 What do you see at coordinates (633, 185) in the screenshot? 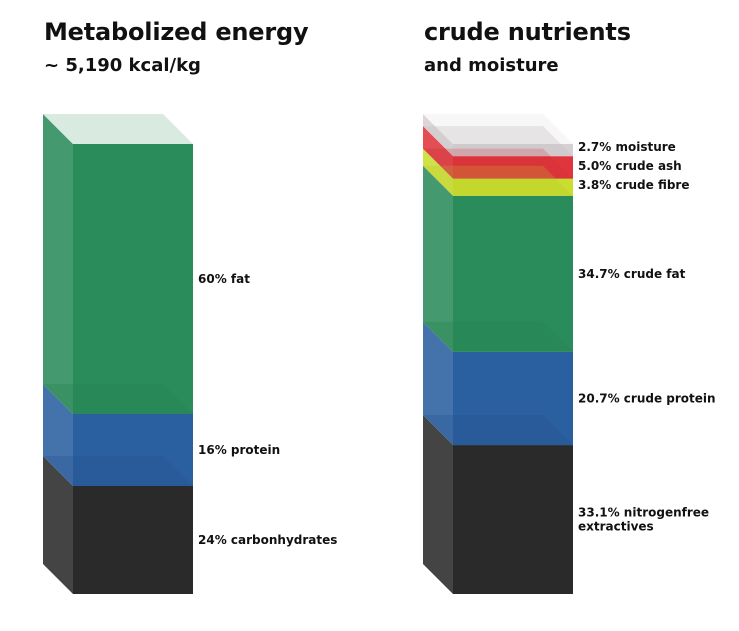
I see `nutrient-3-8-crude-fibre-label: 3.8% crude fibre` at bounding box center [633, 185].